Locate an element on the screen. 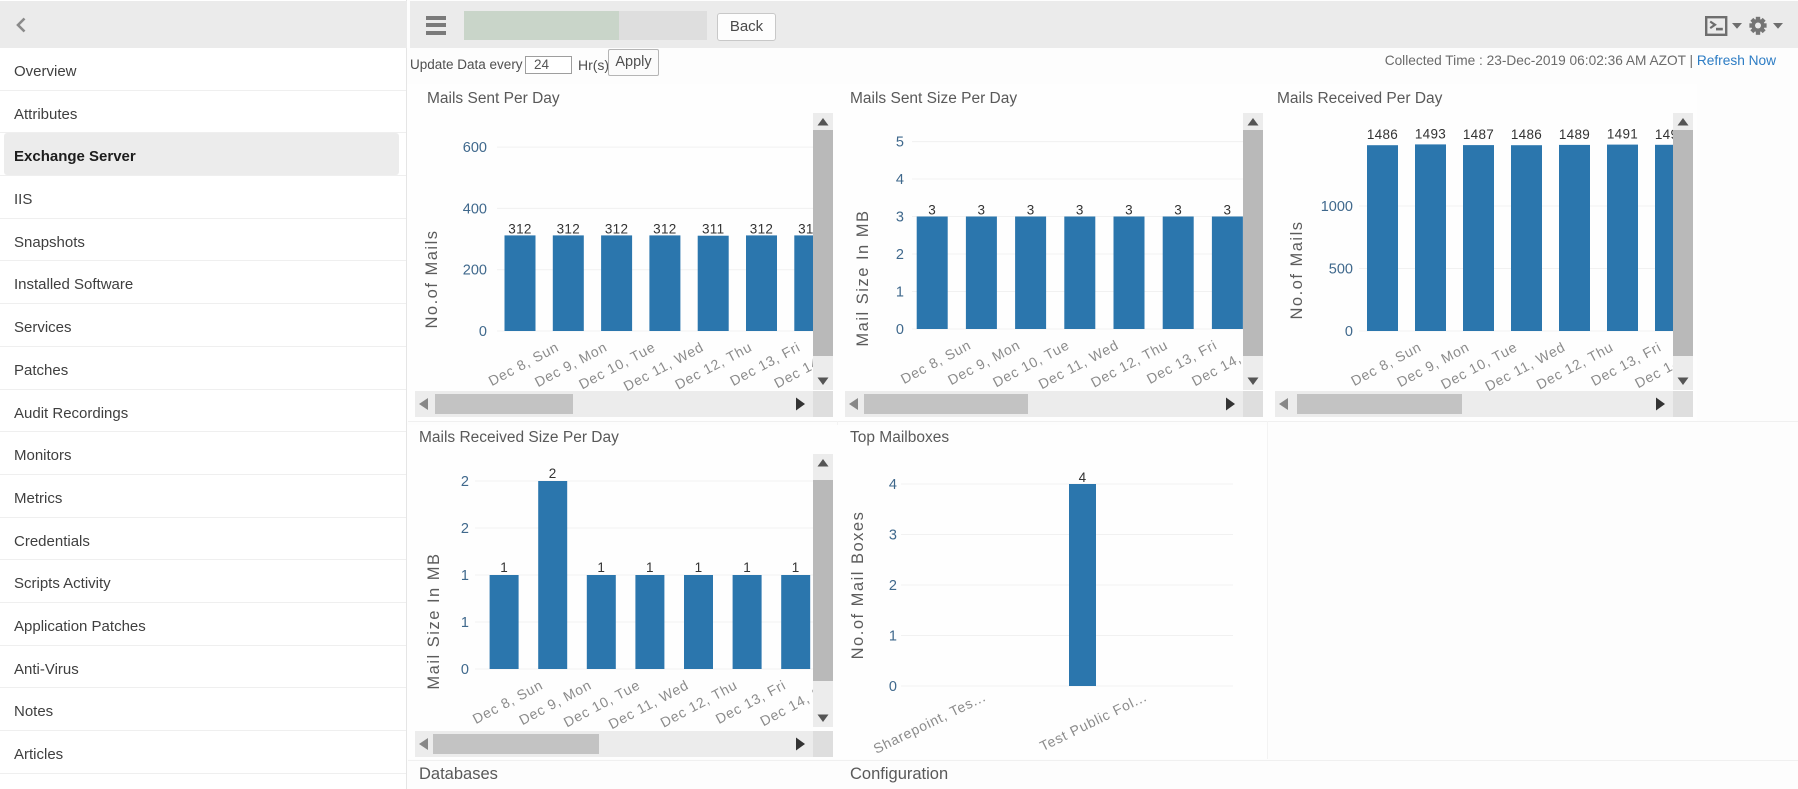 The height and width of the screenshot is (789, 1798). svg-text: Top Mailboxes is located at coordinates (899, 437).